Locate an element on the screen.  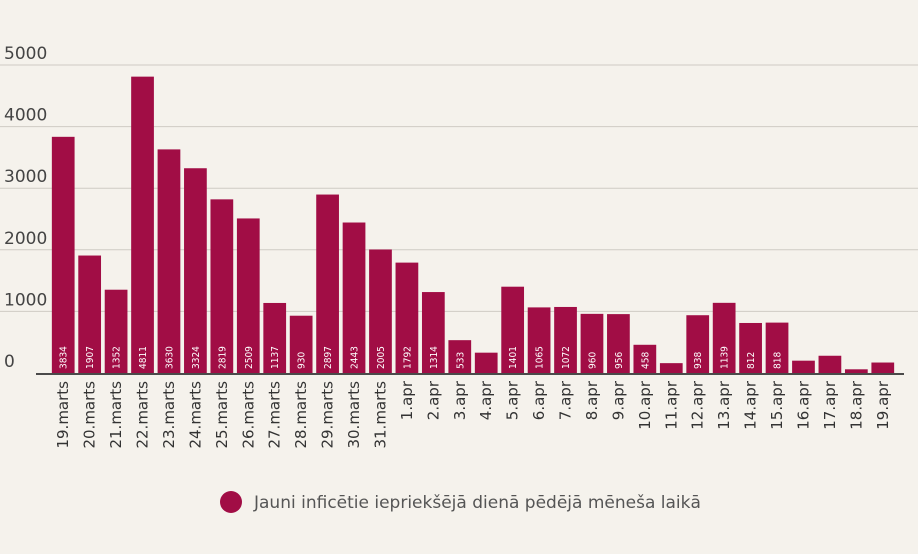
y-tick-label: 0 is located at coordinates (9, 362).